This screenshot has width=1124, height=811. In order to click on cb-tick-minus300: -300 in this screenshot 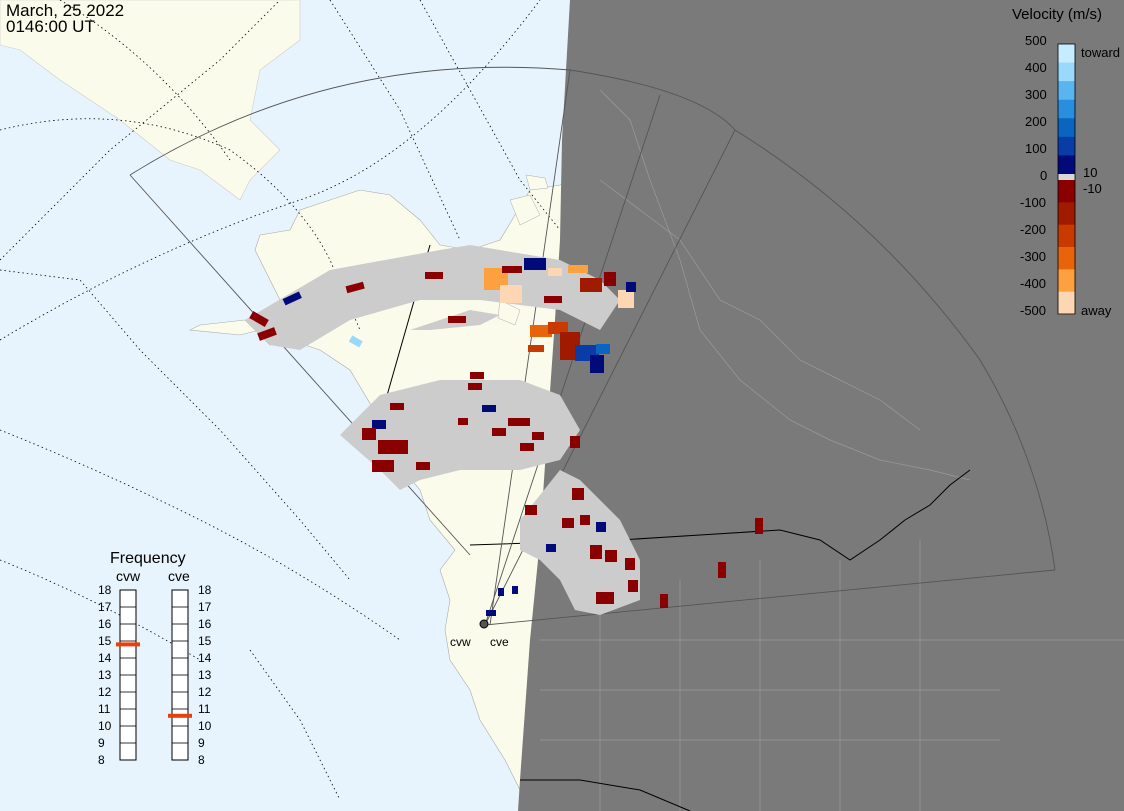, I will do `click(1033, 256)`.